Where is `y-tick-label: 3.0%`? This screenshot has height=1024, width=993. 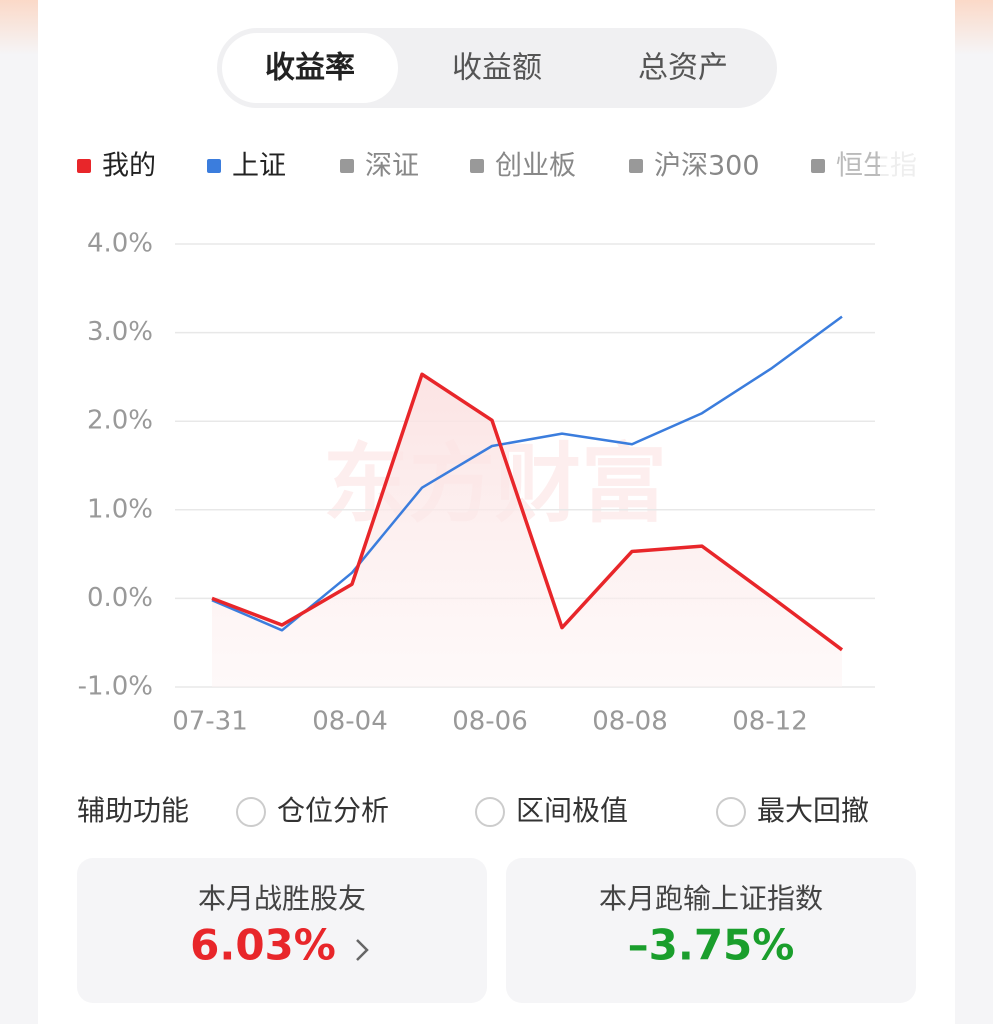
y-tick-label: 3.0% is located at coordinates (120, 332).